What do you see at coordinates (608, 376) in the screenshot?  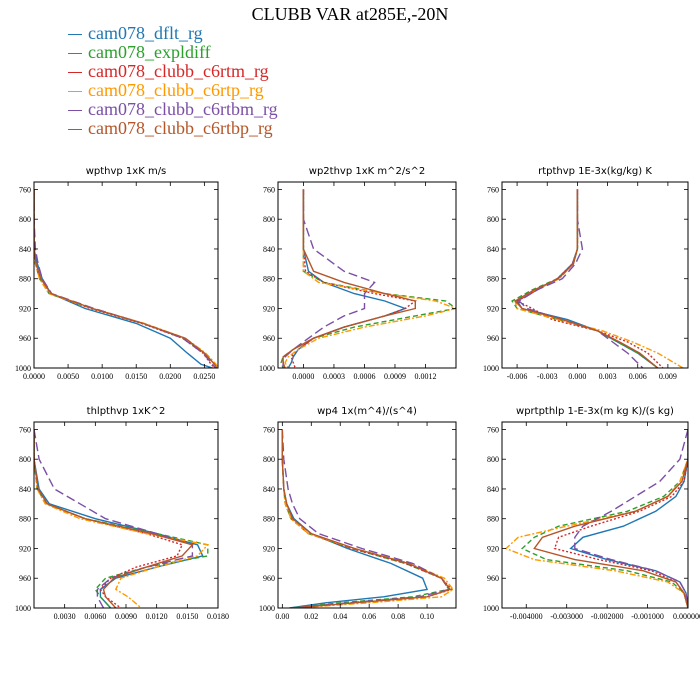 I see `x-tick-label: 0.003` at bounding box center [608, 376].